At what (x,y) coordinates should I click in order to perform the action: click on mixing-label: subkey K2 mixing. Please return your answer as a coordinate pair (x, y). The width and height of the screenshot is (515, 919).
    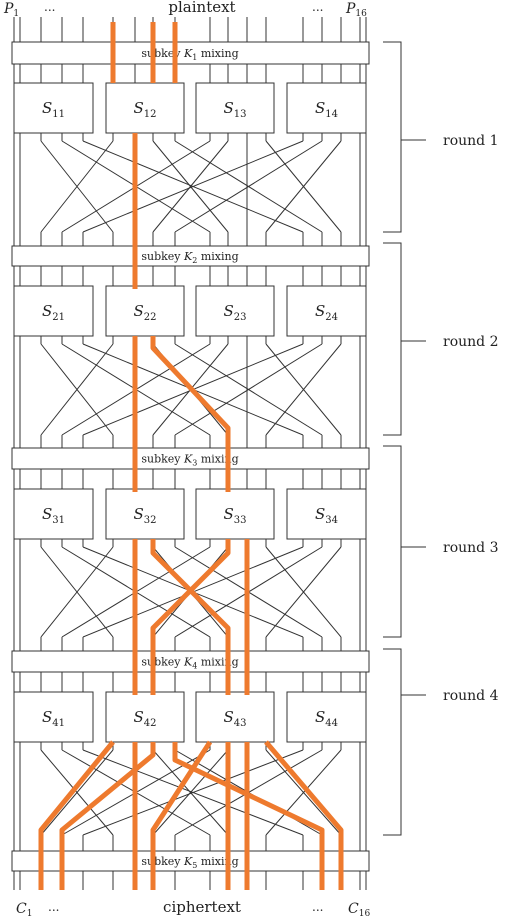
    Looking at the image, I should click on (189, 257).